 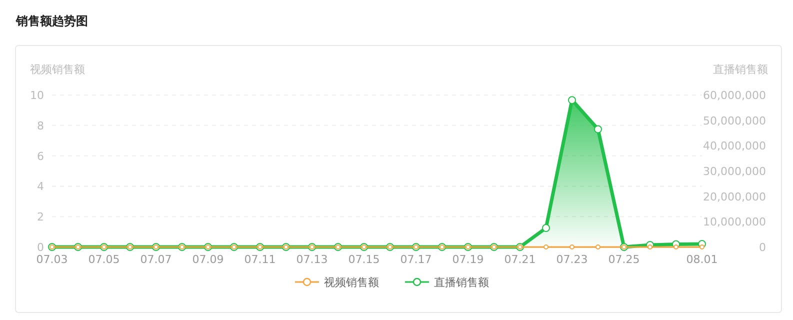 I want to click on x-tick-label: 07.09, so click(x=208, y=259).